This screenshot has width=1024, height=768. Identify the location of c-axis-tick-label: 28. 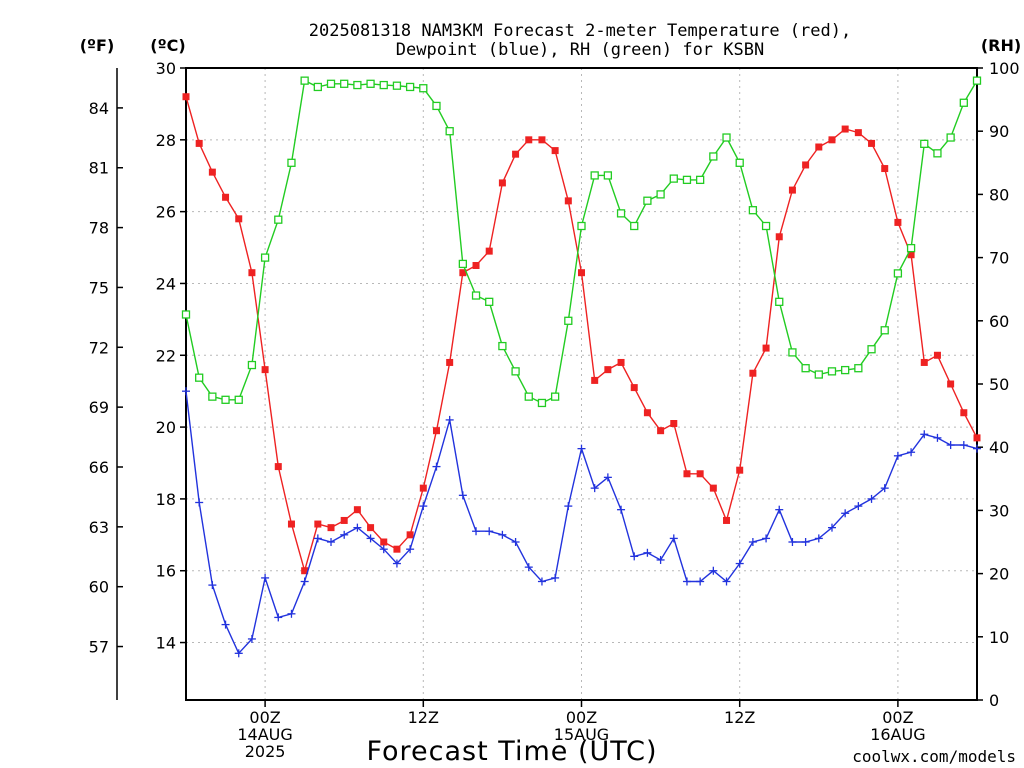
(166, 140).